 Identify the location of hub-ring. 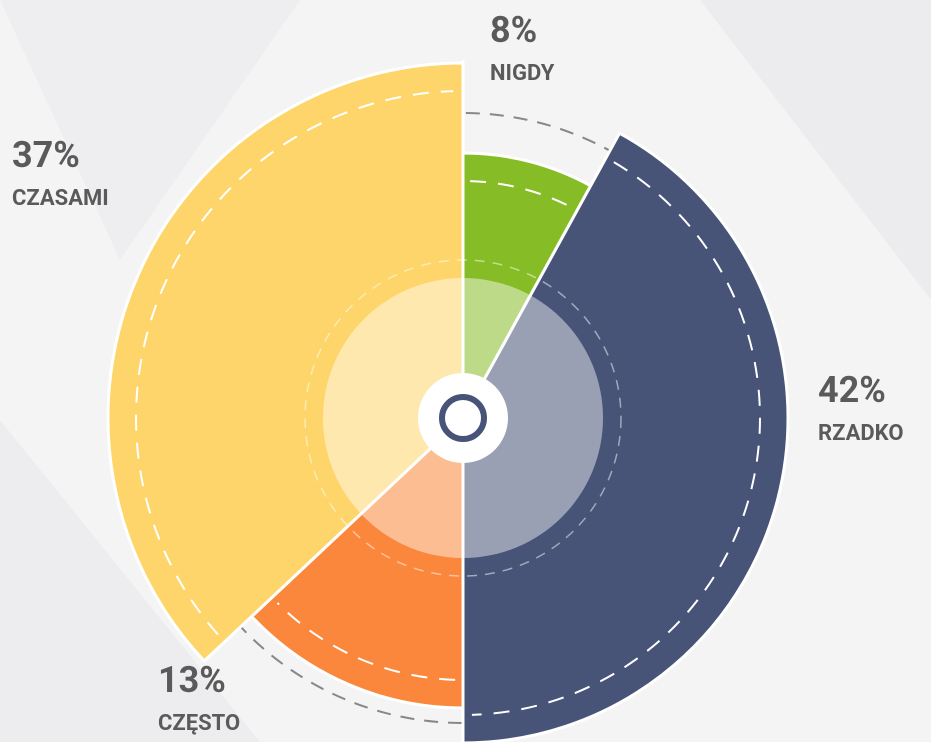
(463, 418).